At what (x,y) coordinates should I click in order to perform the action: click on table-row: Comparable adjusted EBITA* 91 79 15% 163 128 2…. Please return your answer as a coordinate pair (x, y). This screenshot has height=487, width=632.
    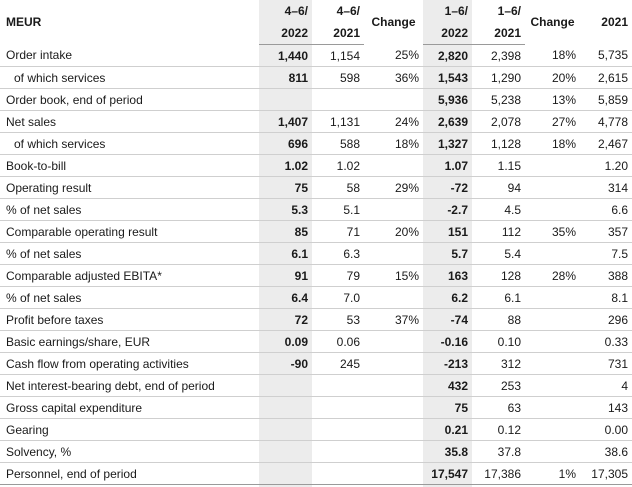
    Looking at the image, I should click on (316, 275).